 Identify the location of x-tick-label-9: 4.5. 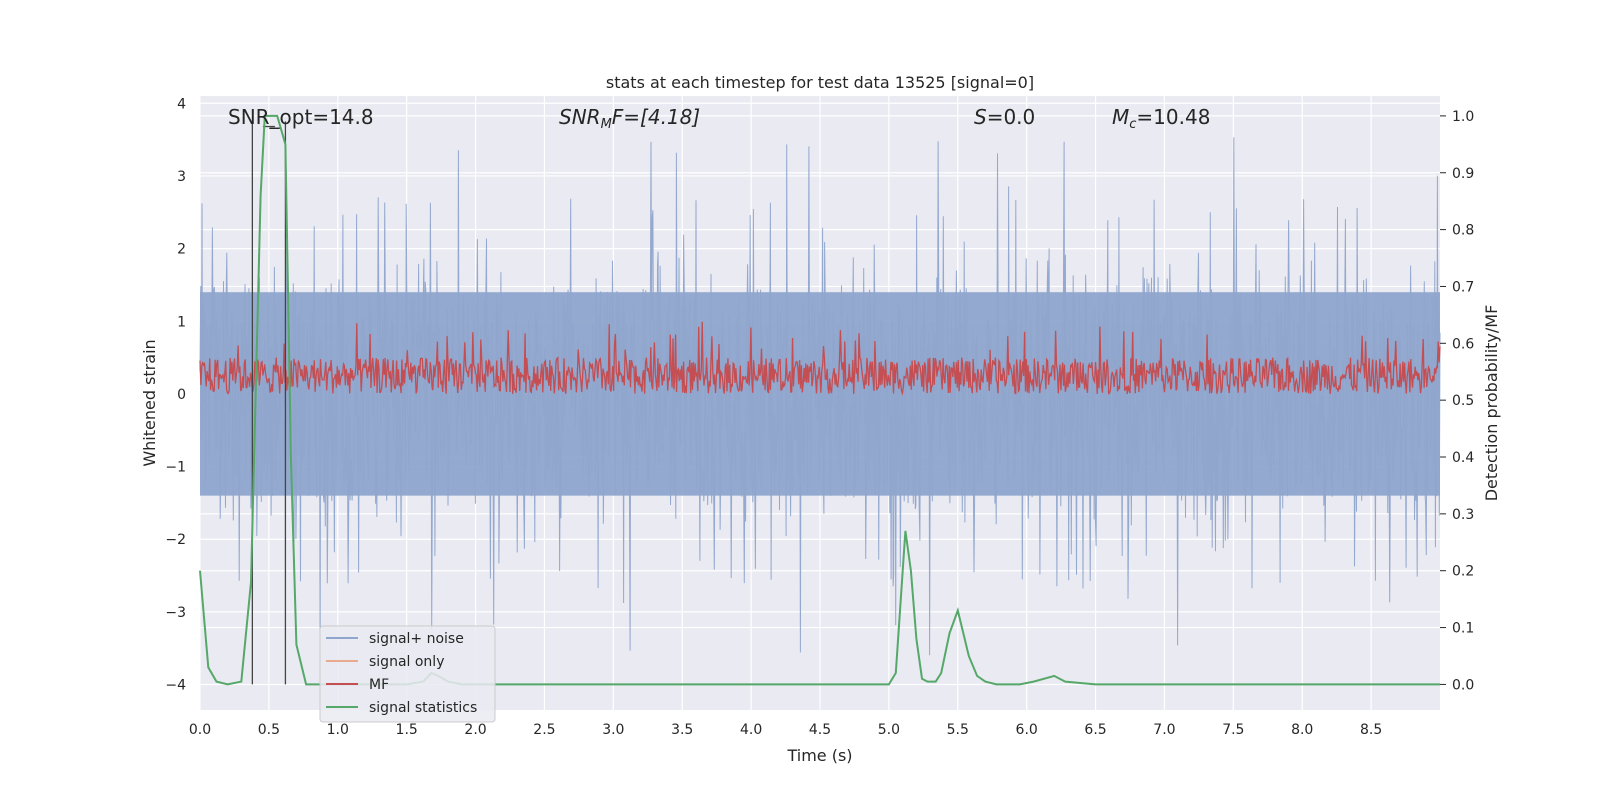
(820, 730).